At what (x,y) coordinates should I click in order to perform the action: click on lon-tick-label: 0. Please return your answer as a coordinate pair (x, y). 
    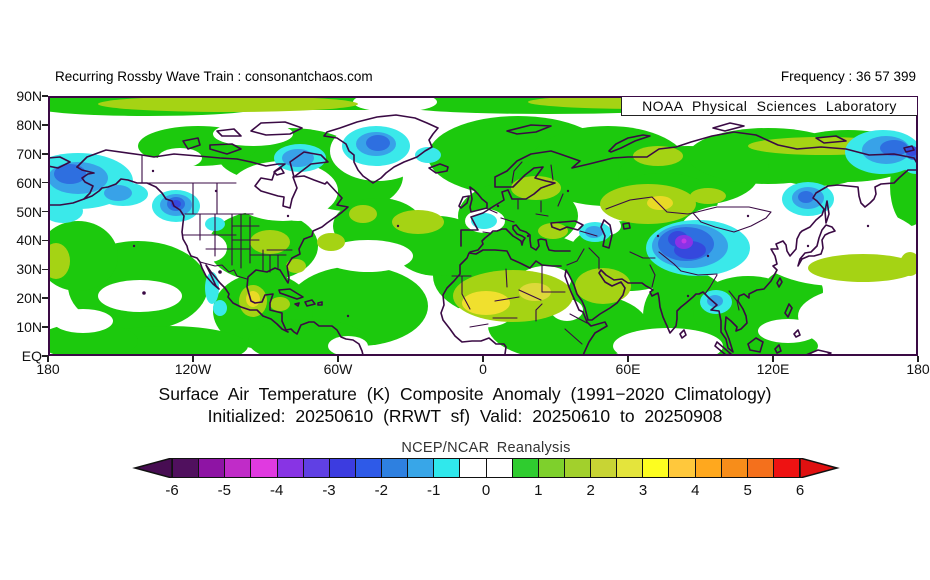
    Looking at the image, I should click on (483, 369).